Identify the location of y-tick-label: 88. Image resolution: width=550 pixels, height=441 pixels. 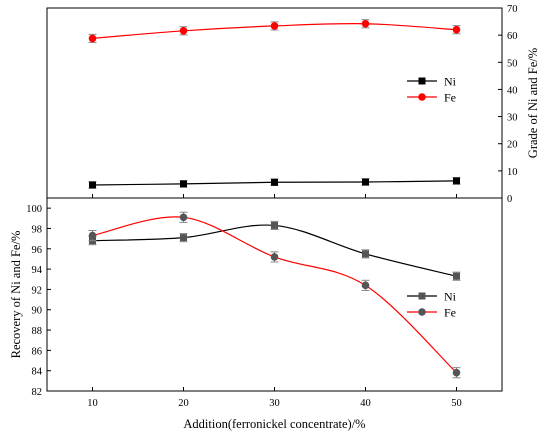
(37, 331).